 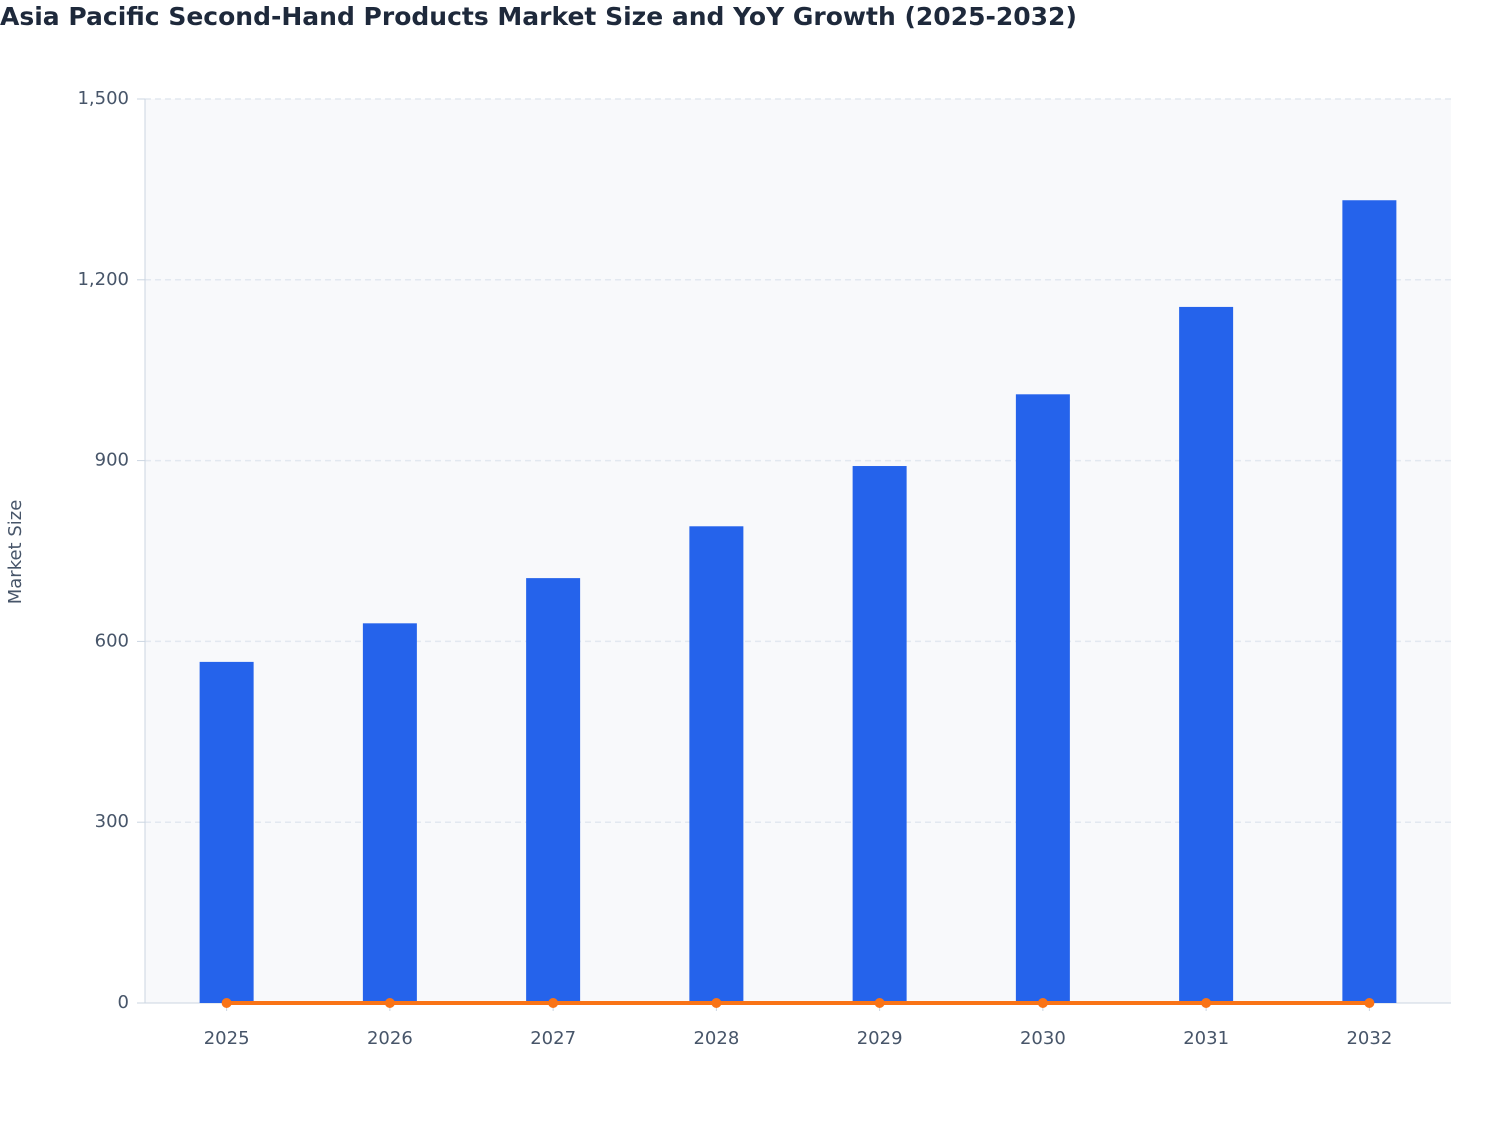 I want to click on y-axis-label: Market Size, so click(x=15, y=552).